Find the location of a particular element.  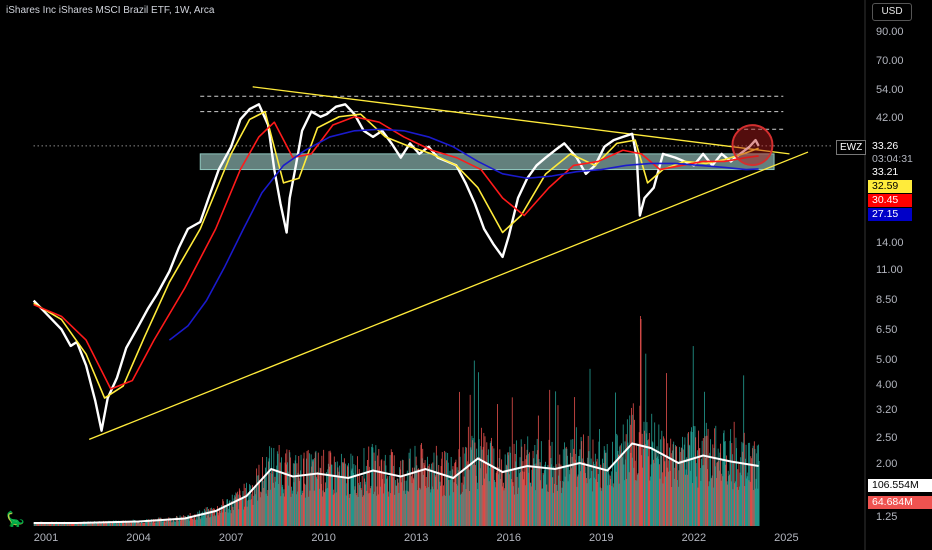

highlight-circle is located at coordinates (752, 145).